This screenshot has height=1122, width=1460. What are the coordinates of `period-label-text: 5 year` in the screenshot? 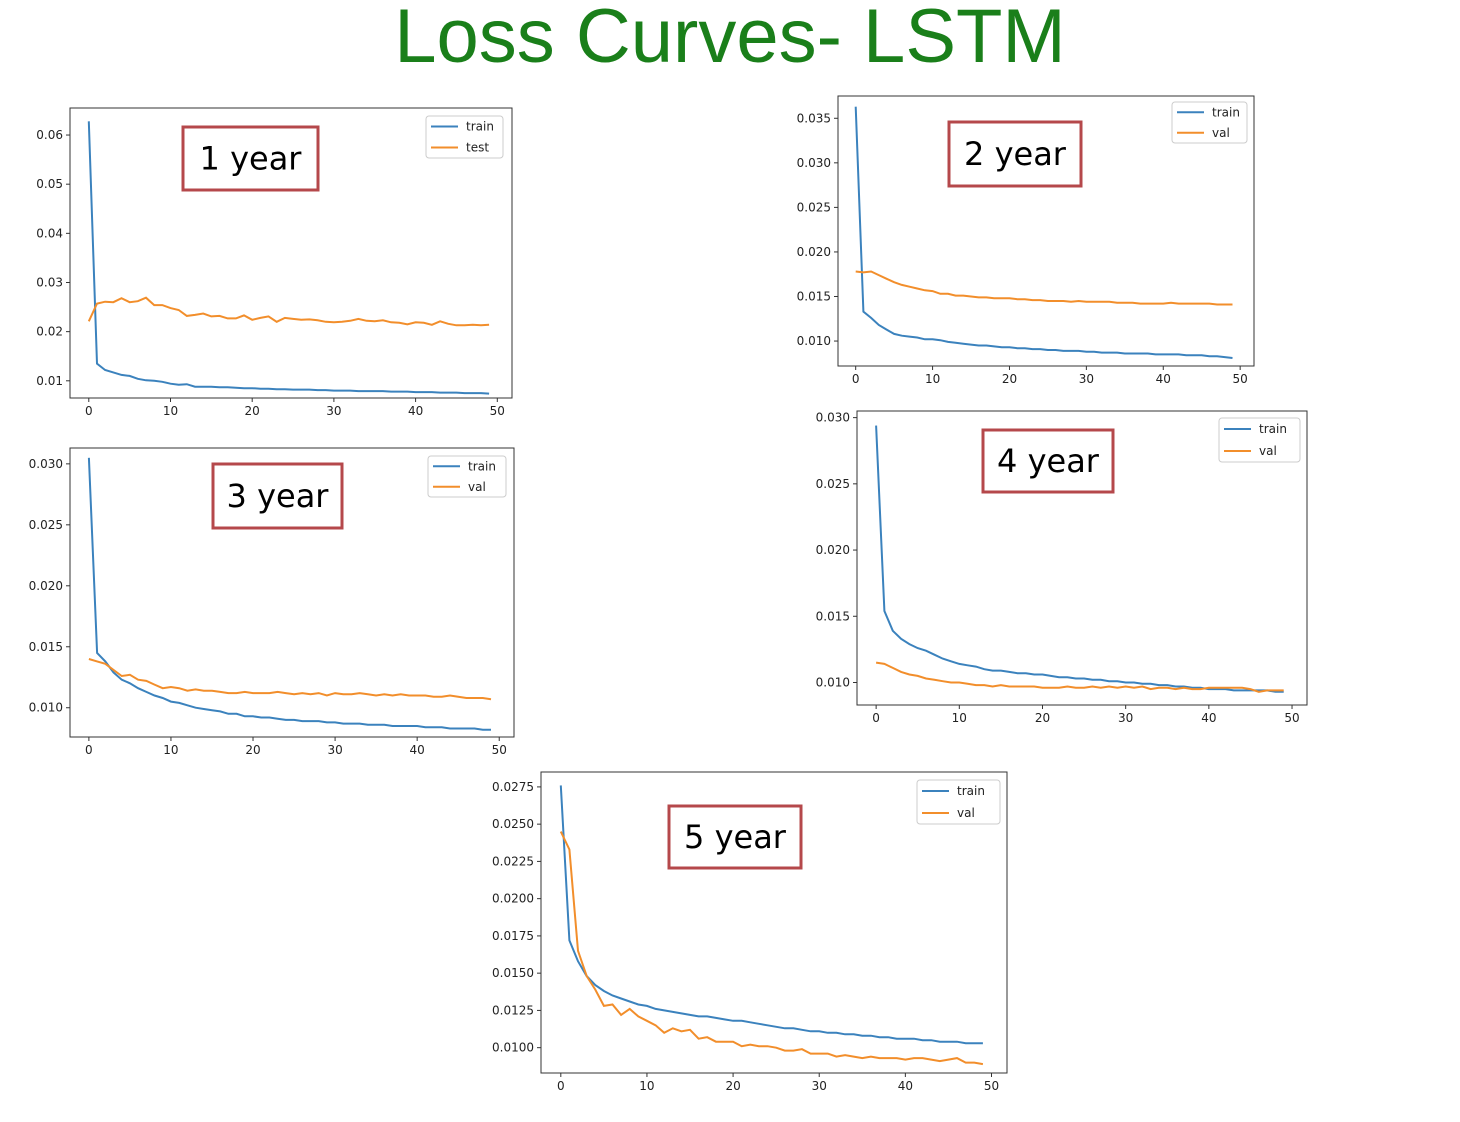 It's located at (735, 837).